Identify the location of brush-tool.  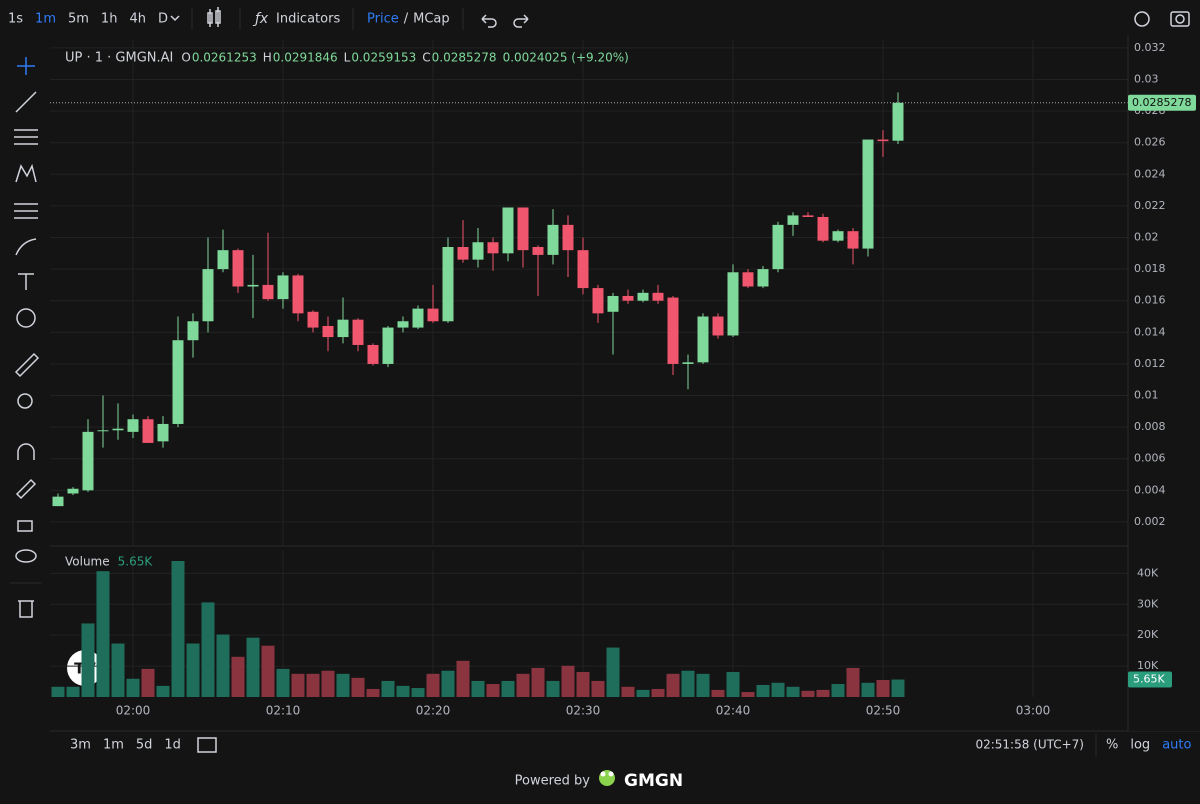
(26, 247).